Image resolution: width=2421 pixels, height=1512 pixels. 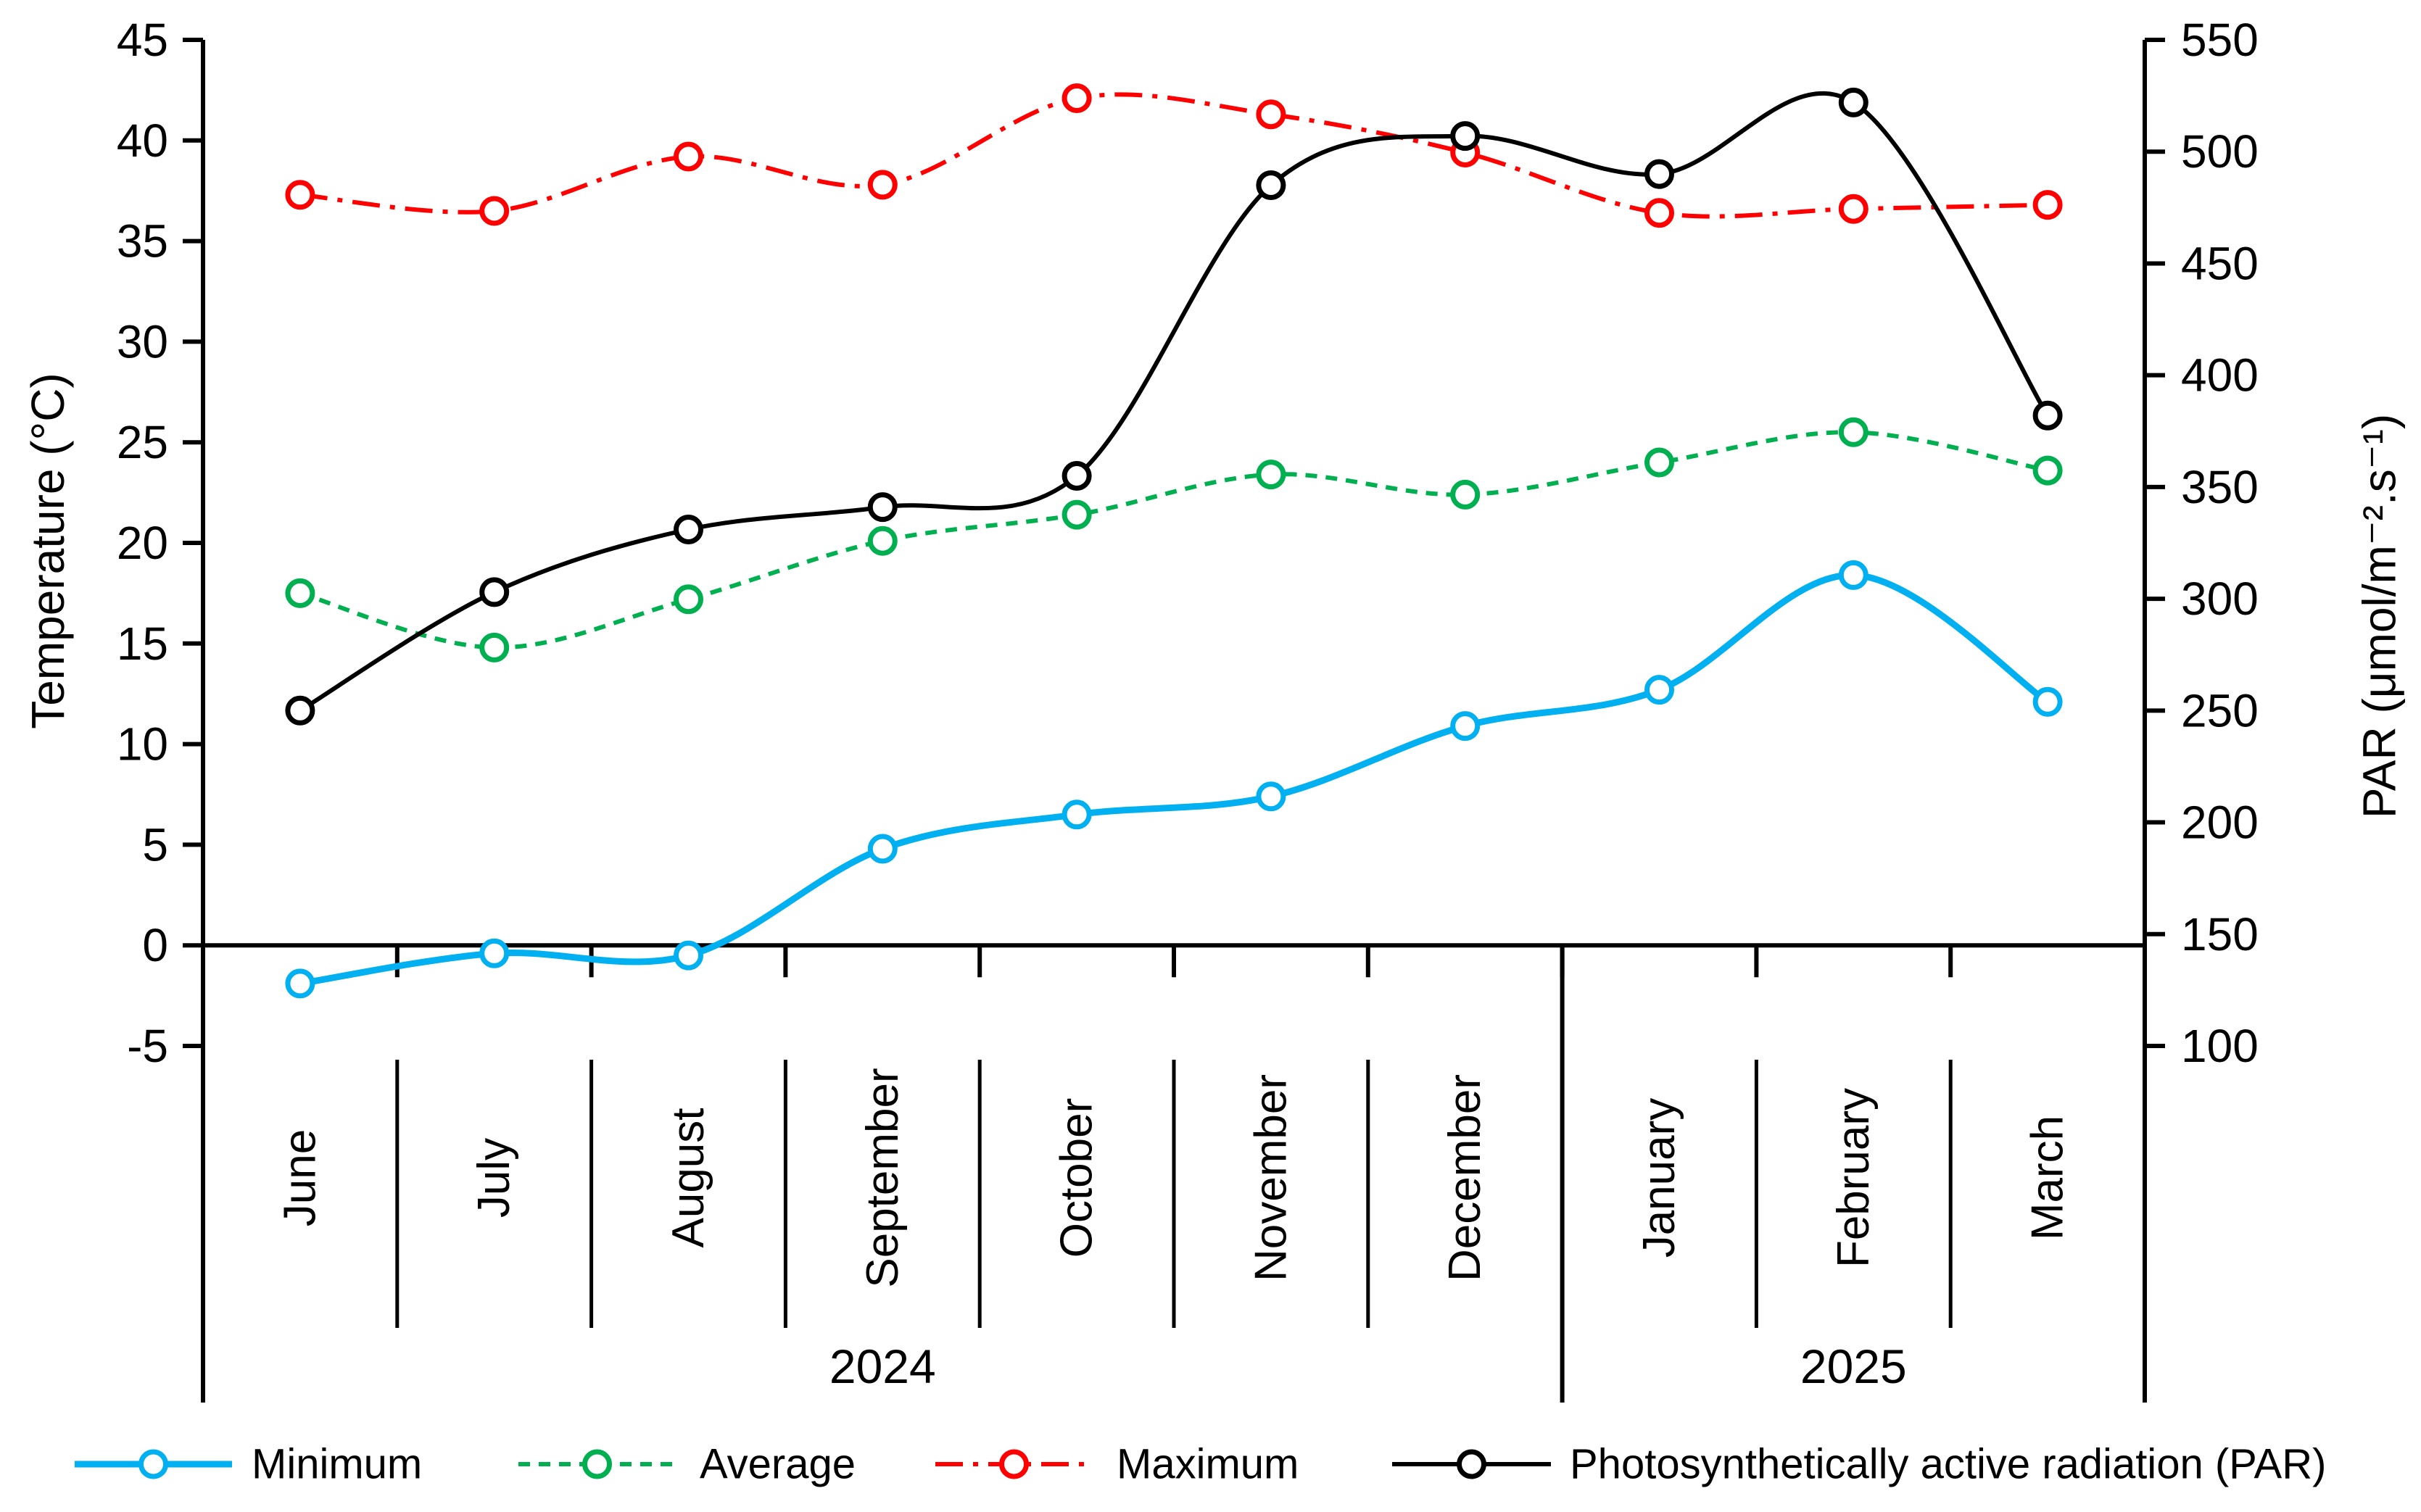 I want to click on right-tick-label-500: 500, so click(x=2220, y=151).